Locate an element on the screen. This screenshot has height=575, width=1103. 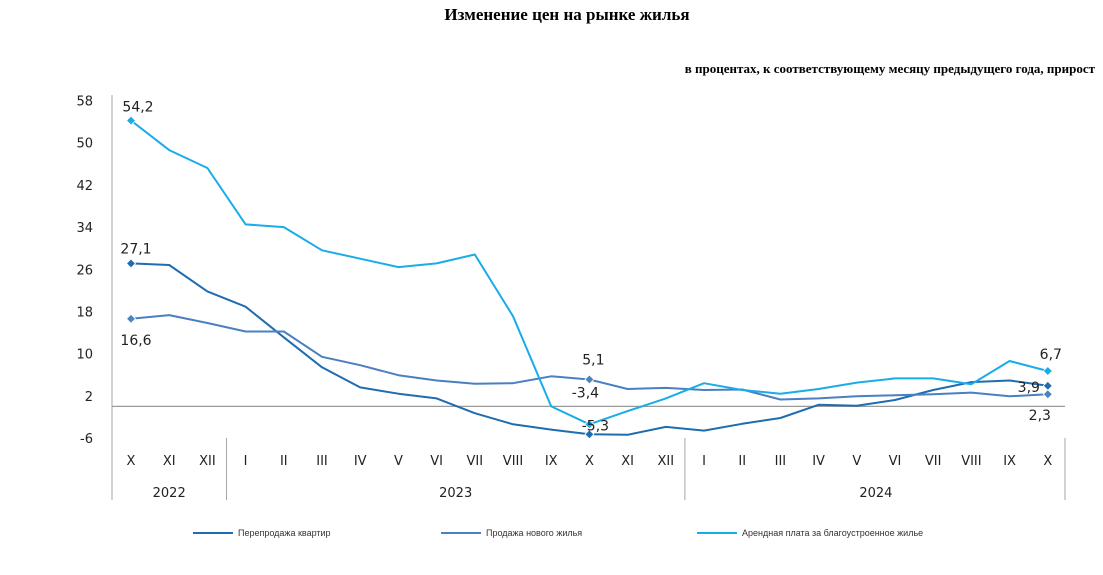
data-label: -5,3 is located at coordinates (595, 426).